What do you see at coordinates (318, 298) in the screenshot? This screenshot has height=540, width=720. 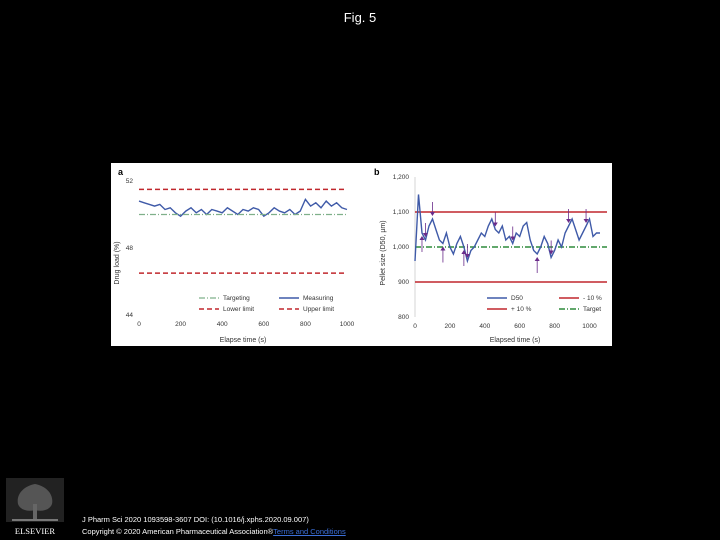 I see `panel-a-legend-label: Measuring` at bounding box center [318, 298].